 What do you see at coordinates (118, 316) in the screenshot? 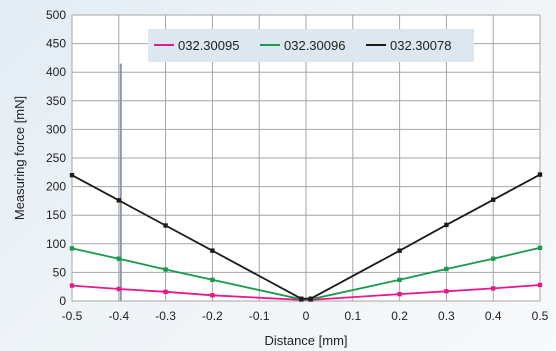
I see `x-tick-label: -0.4` at bounding box center [118, 316].